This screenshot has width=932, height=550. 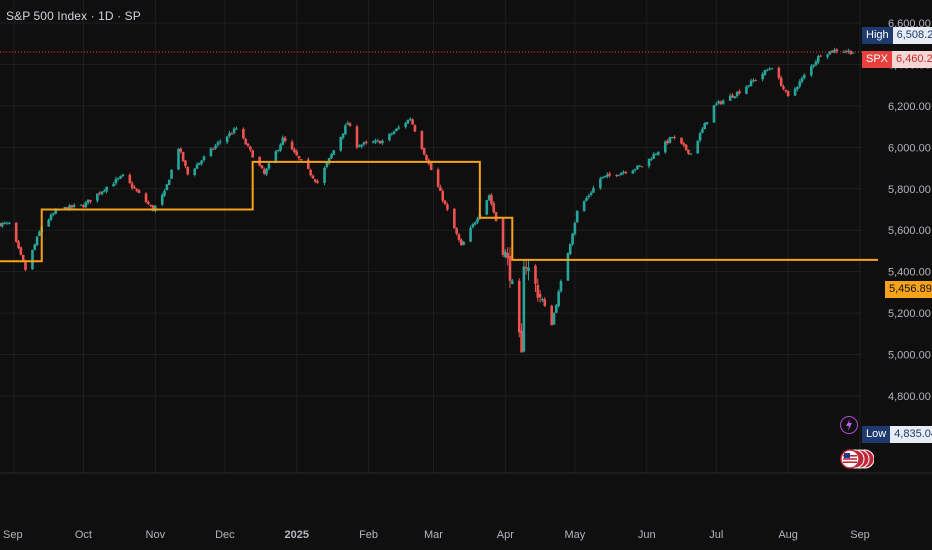 I want to click on high-value: 6,508.23, so click(x=912, y=35).